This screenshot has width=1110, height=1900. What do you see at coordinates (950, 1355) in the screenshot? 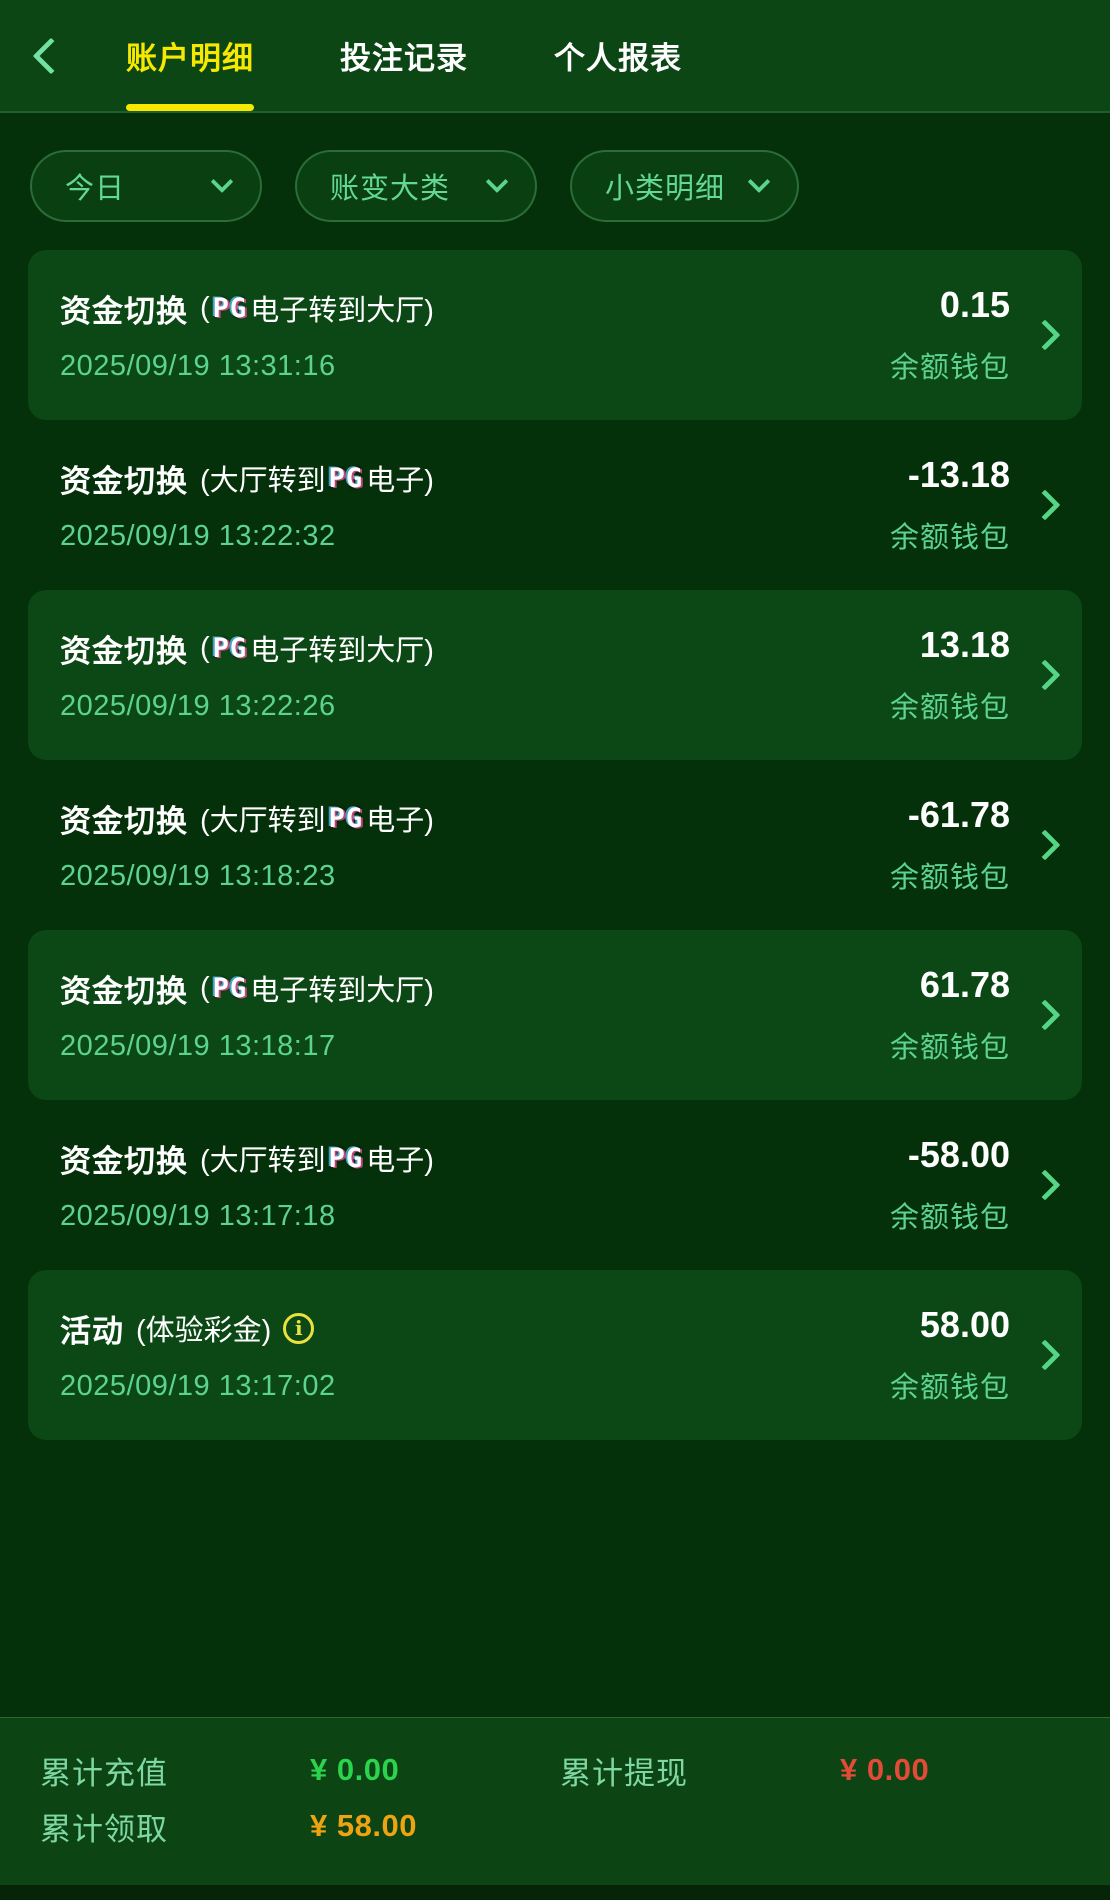
I see `transaction-amount-block: 58.00 余额钱包` at bounding box center [950, 1355].